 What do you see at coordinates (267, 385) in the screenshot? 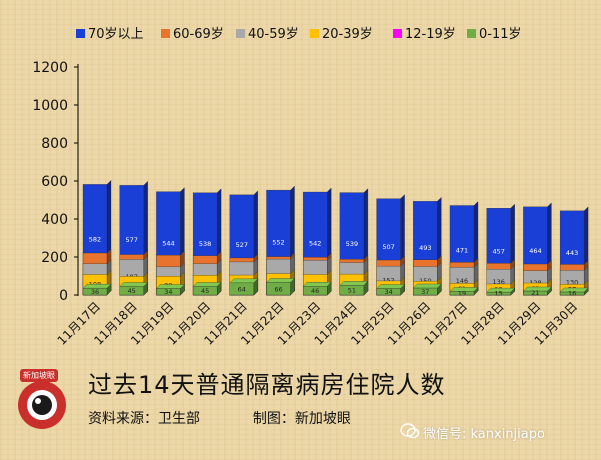
I see `chart-title: 过去14天普通隔离病房住院人数` at bounding box center [267, 385].